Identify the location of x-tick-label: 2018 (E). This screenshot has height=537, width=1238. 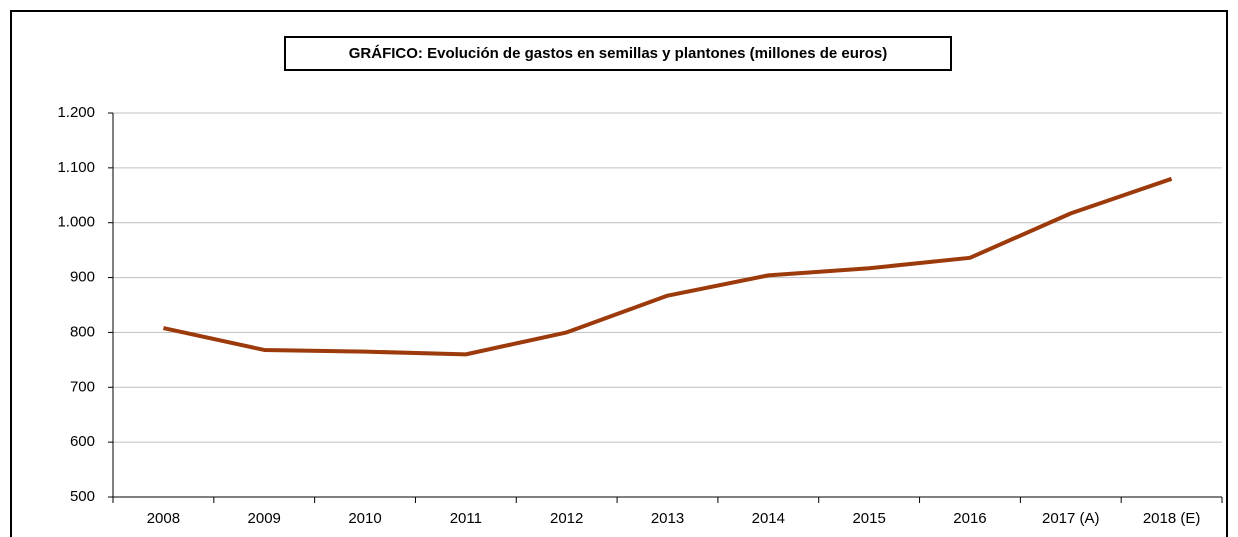
(1172, 518).